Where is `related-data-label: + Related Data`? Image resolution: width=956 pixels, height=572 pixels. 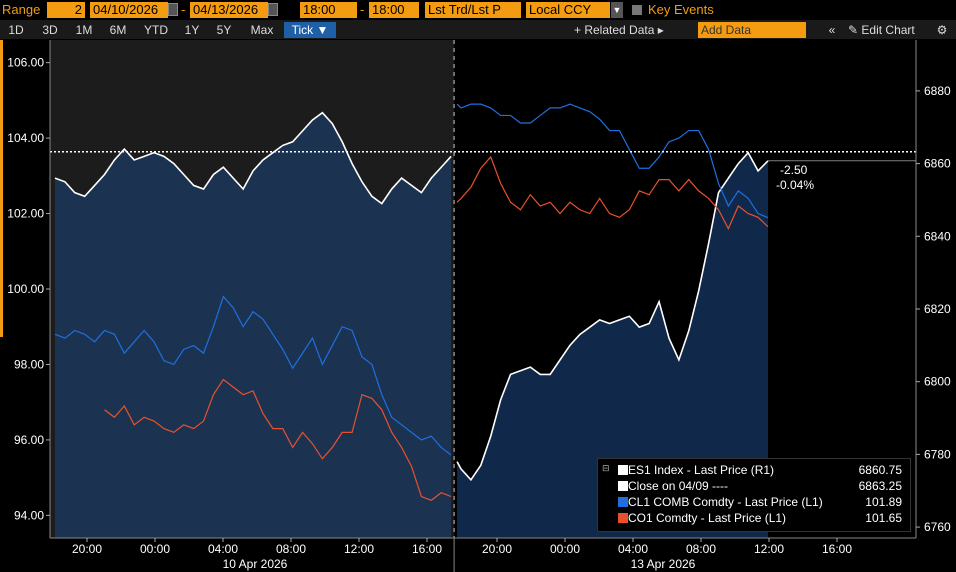 related-data-label: + Related Data is located at coordinates (614, 30).